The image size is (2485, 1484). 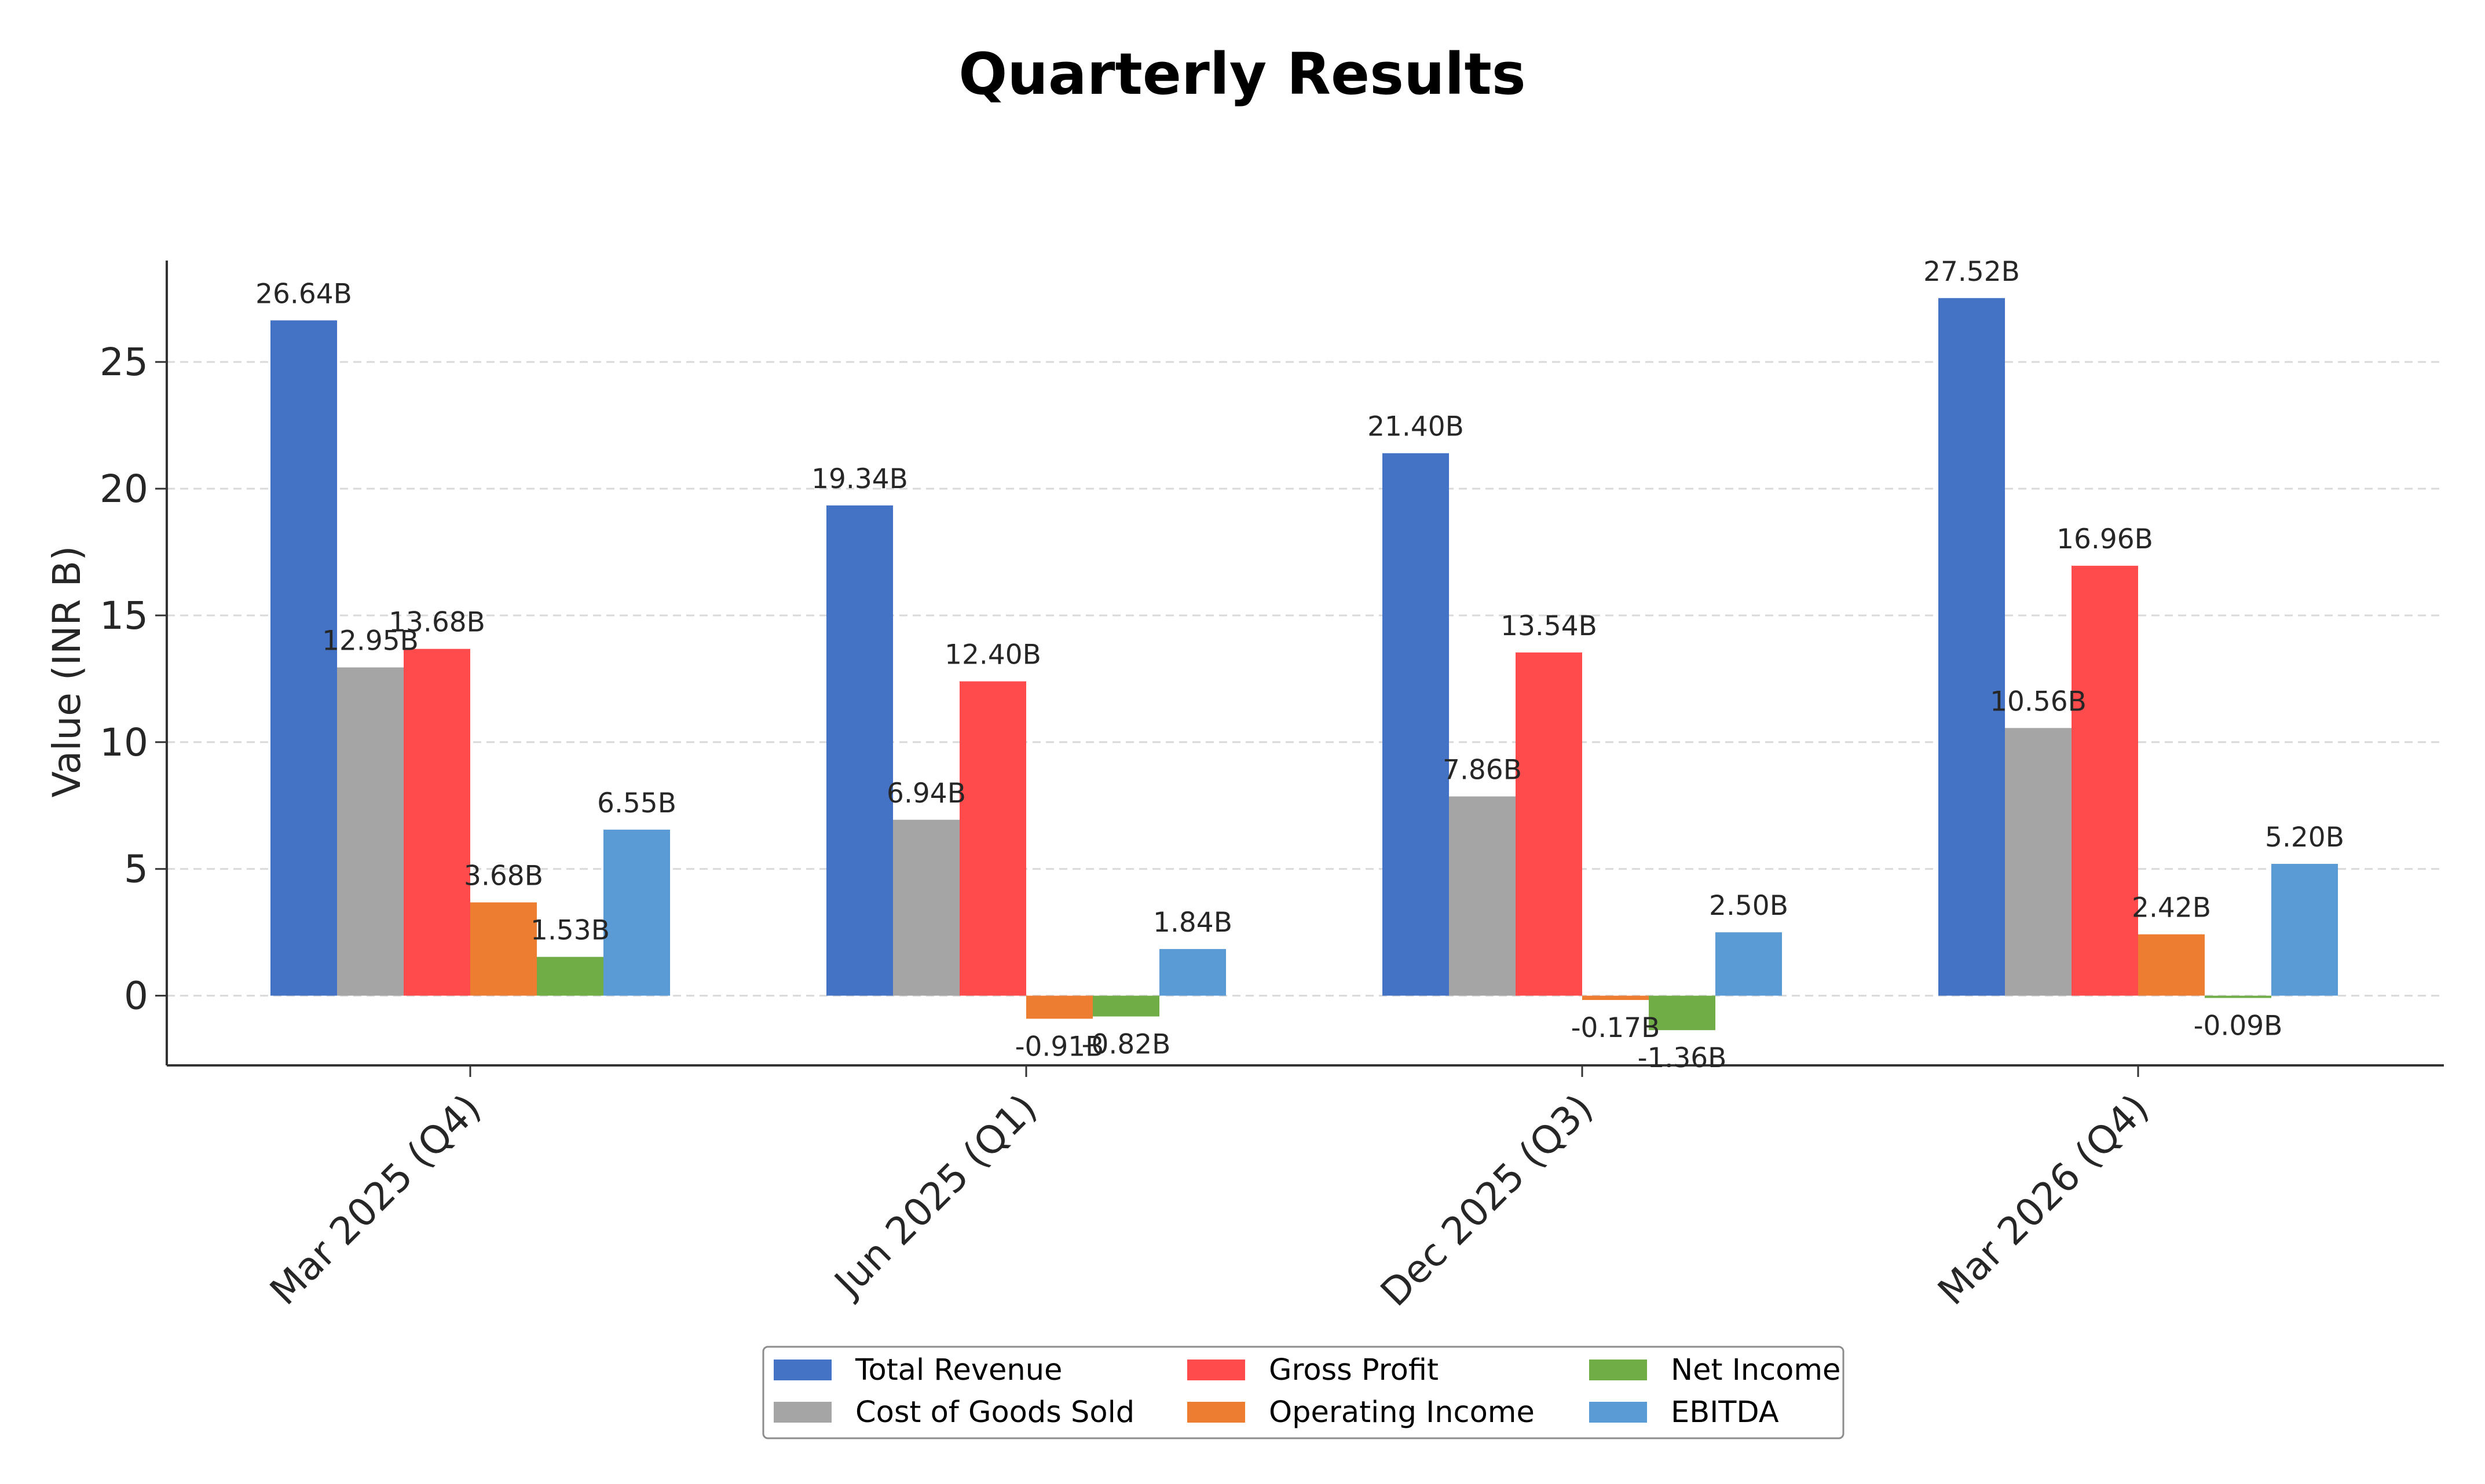 What do you see at coordinates (437, 623) in the screenshot?
I see `bar-value-label: 13.68B` at bounding box center [437, 623].